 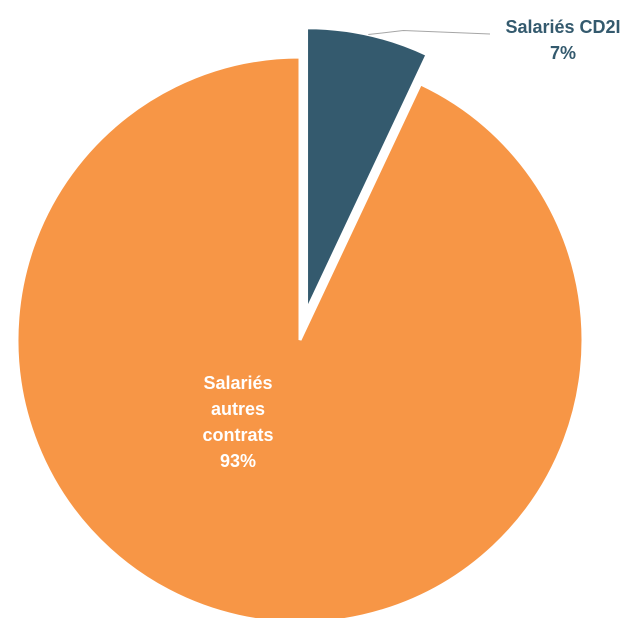 What do you see at coordinates (562, 53) in the screenshot?
I see `value-label: 7%` at bounding box center [562, 53].